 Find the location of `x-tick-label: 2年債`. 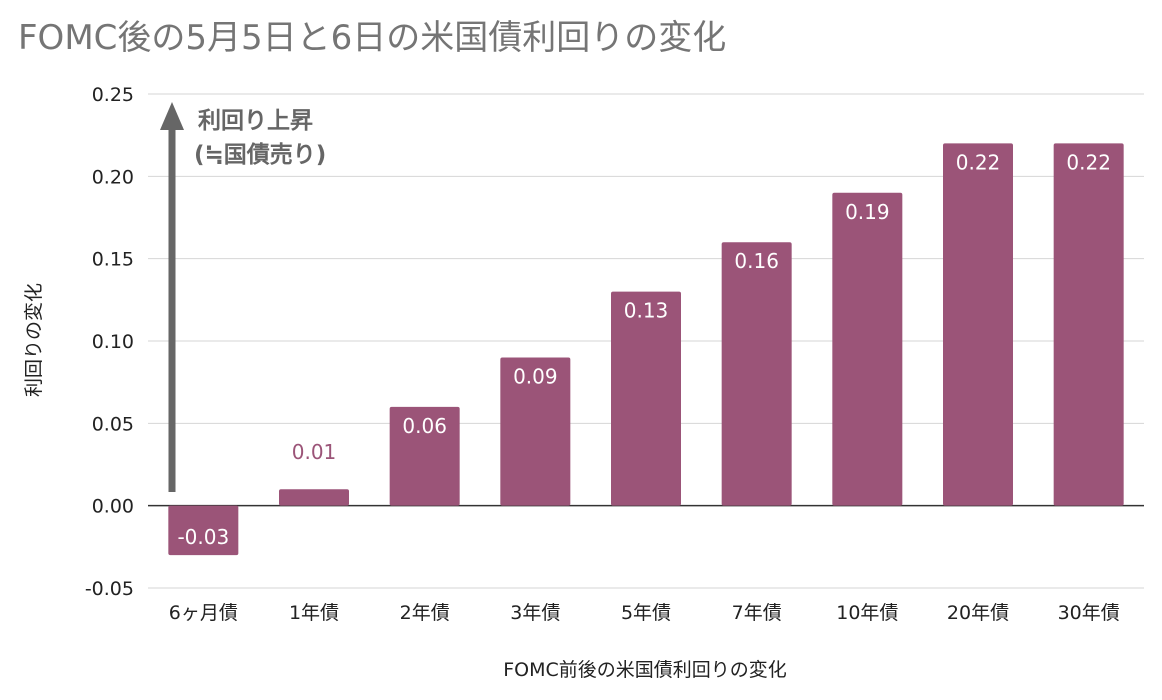

x-tick-label: 2年債 is located at coordinates (425, 613).